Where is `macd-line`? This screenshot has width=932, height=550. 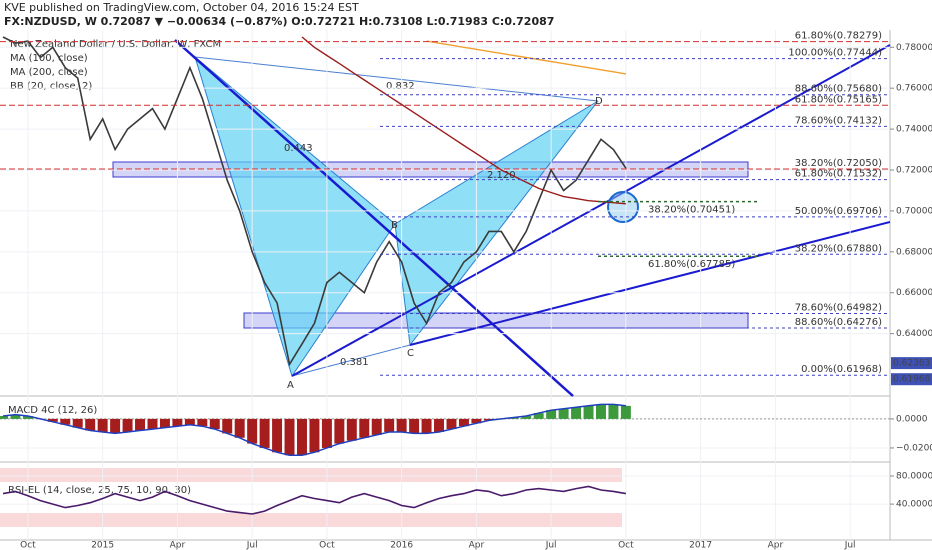
macd-line is located at coordinates (314, 429).